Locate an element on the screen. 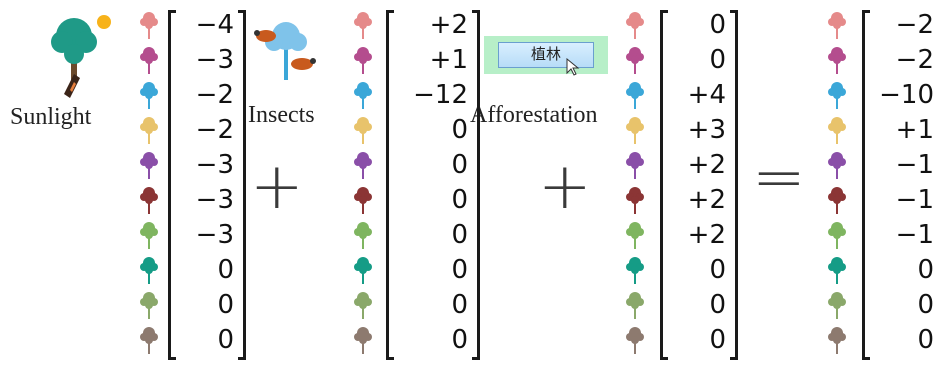 This screenshot has width=935, height=366. insects-value-1: +2 is located at coordinates (448, 25).